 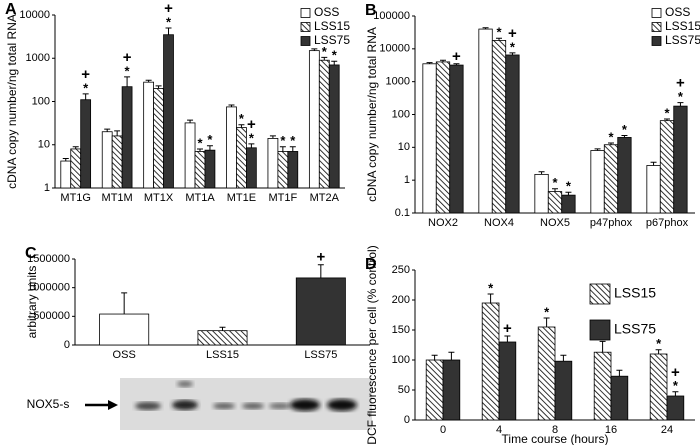 I want to click on panel-label: A, so click(x=11, y=9).